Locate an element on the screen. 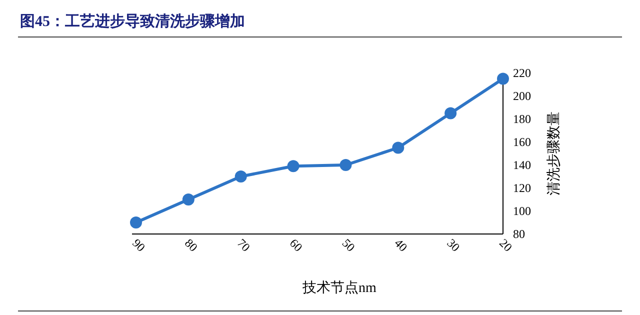 Image resolution: width=640 pixels, height=315 pixels. x-tick-label: 30 is located at coordinates (453, 245).